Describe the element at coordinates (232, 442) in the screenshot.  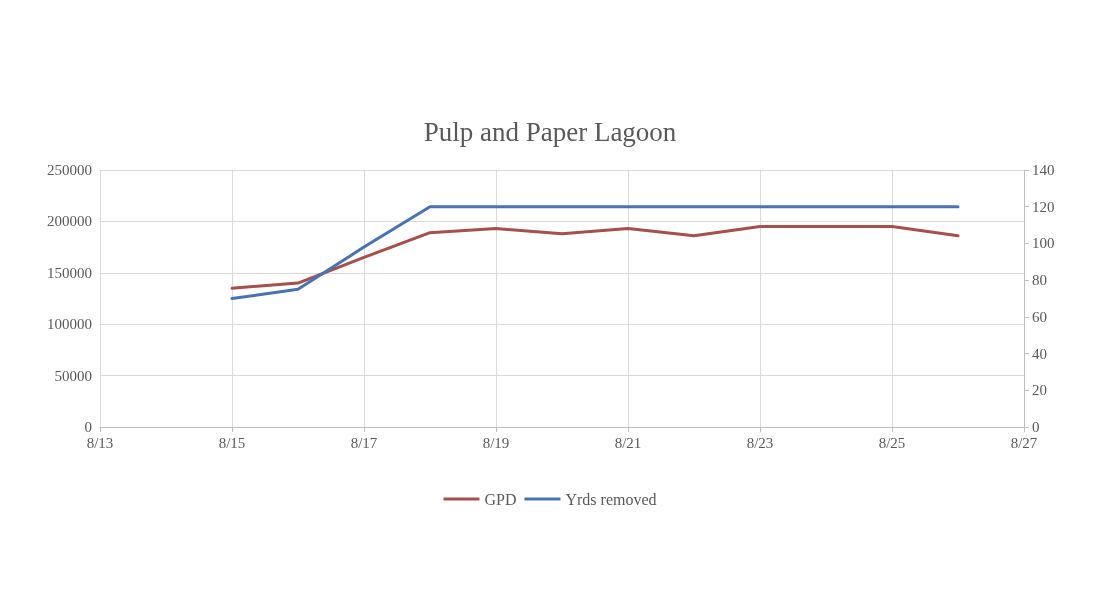
I see `x-tick-label: 8/15` at that location.